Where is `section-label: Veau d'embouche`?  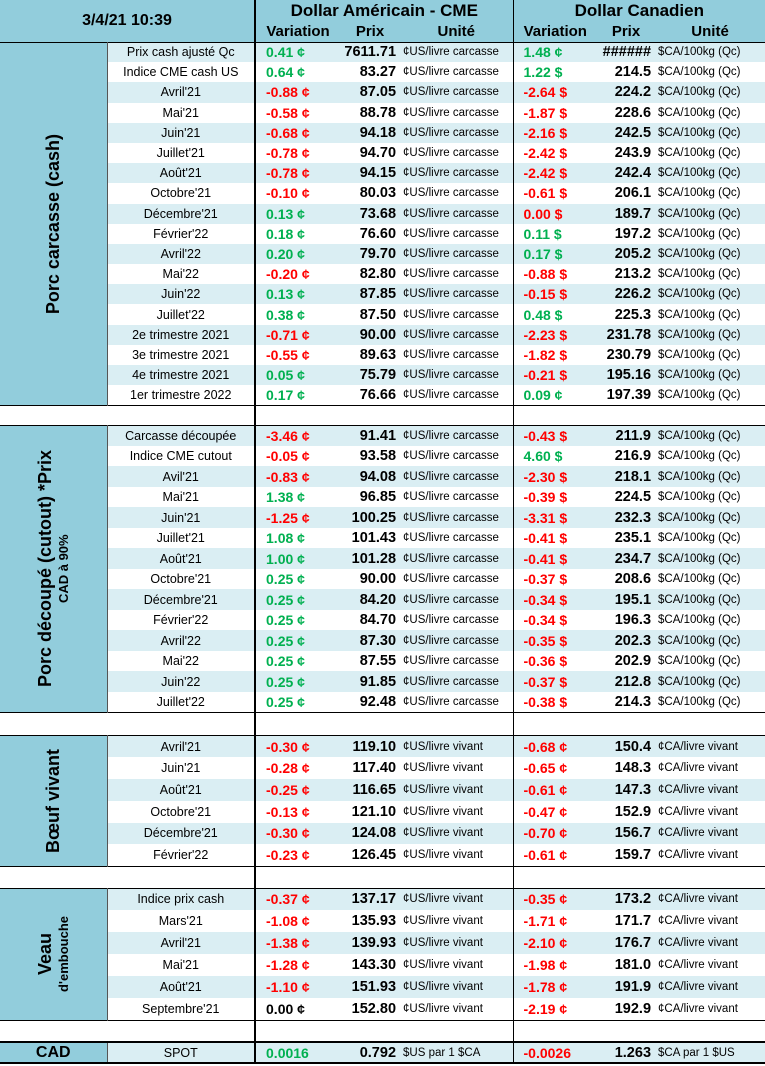
section-label: Veau d'embouche is located at coordinates (54, 954).